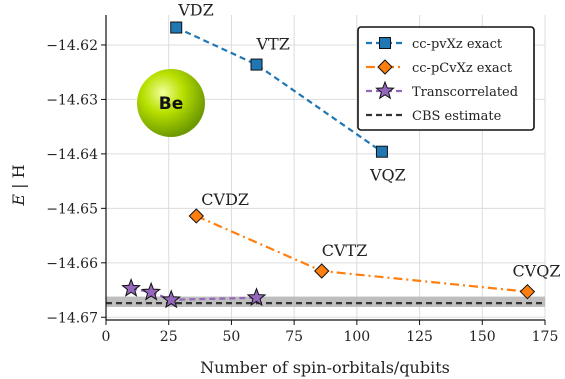  Describe the element at coordinates (195, 10) in the screenshot. I see `point-label: VDZ` at that location.